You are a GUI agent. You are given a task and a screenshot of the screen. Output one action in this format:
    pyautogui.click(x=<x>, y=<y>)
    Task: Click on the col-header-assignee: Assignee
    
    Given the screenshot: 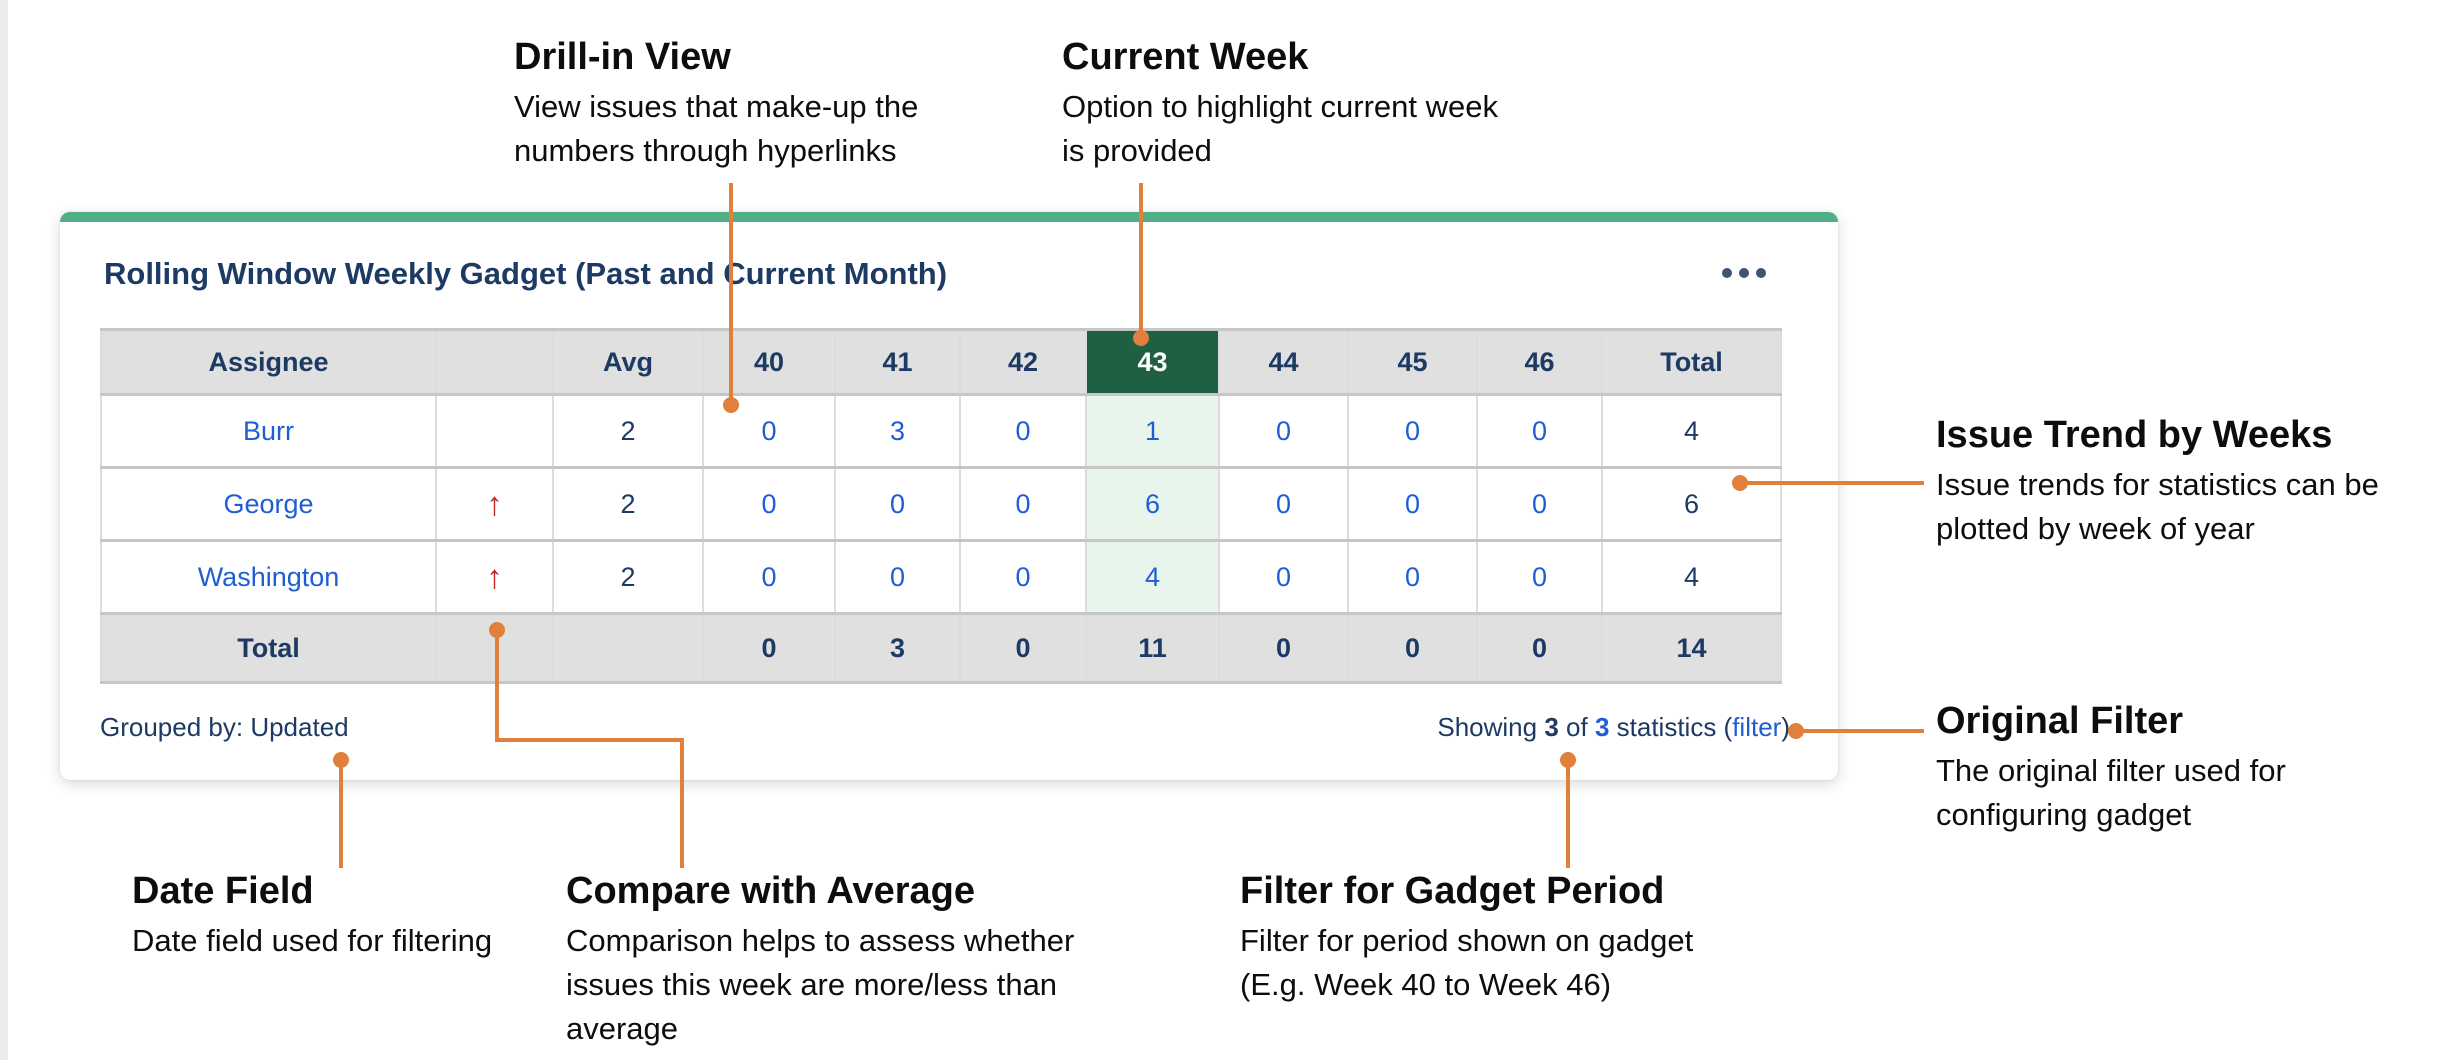 What is the action you would take?
    pyautogui.click(x=268, y=362)
    